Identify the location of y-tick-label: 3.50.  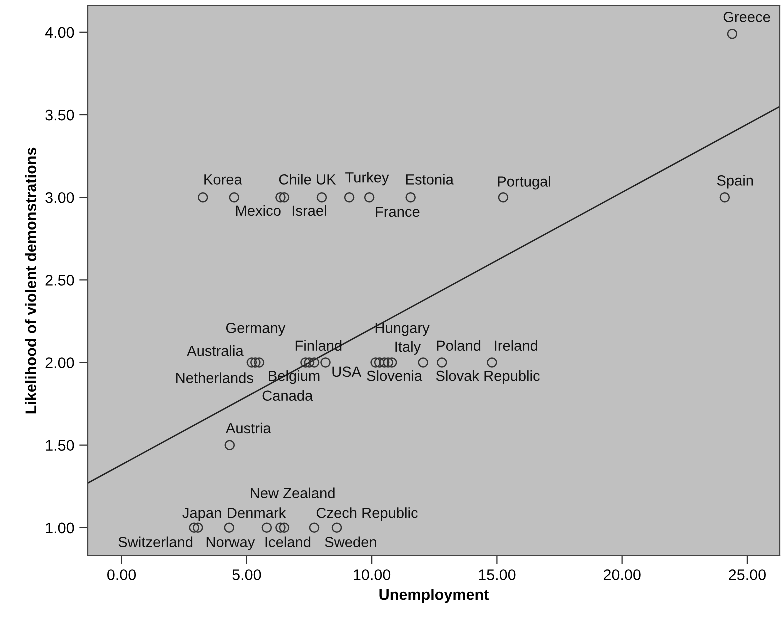
(60, 115).